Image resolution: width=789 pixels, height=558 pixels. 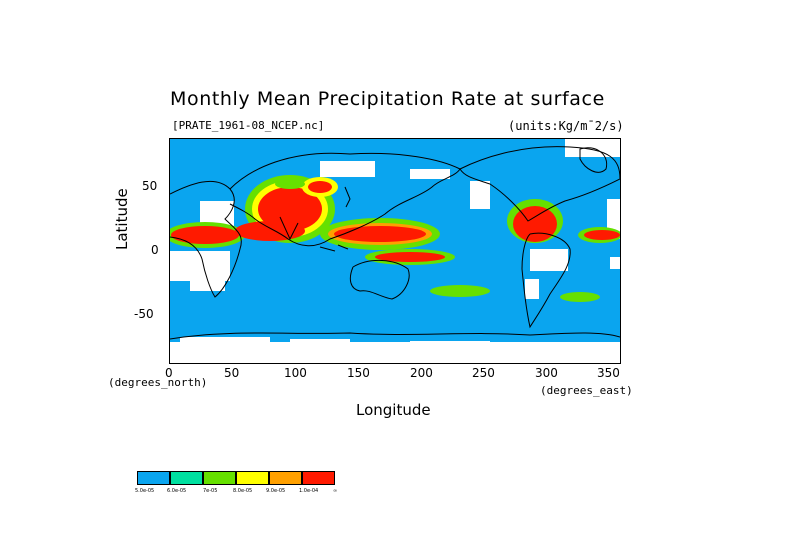 I want to click on xtick-label-200: 200, so click(x=421, y=373).